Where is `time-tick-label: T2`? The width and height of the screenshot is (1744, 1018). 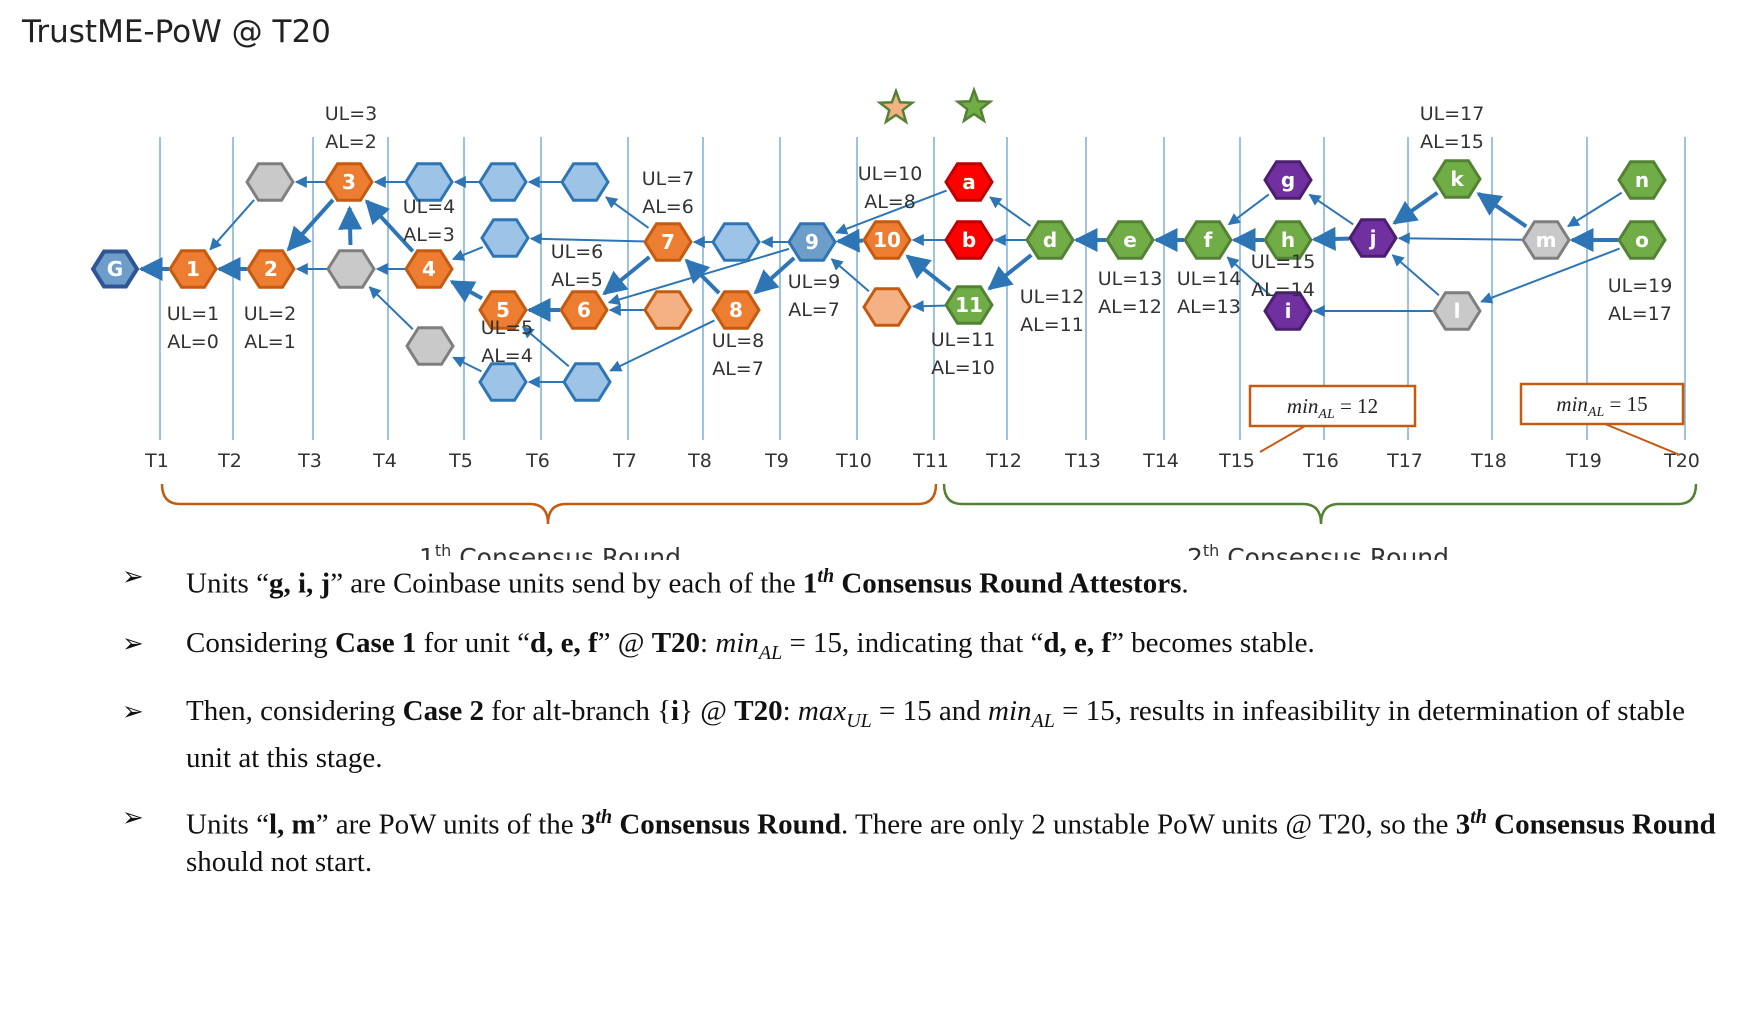
time-tick-label: T2 is located at coordinates (229, 461).